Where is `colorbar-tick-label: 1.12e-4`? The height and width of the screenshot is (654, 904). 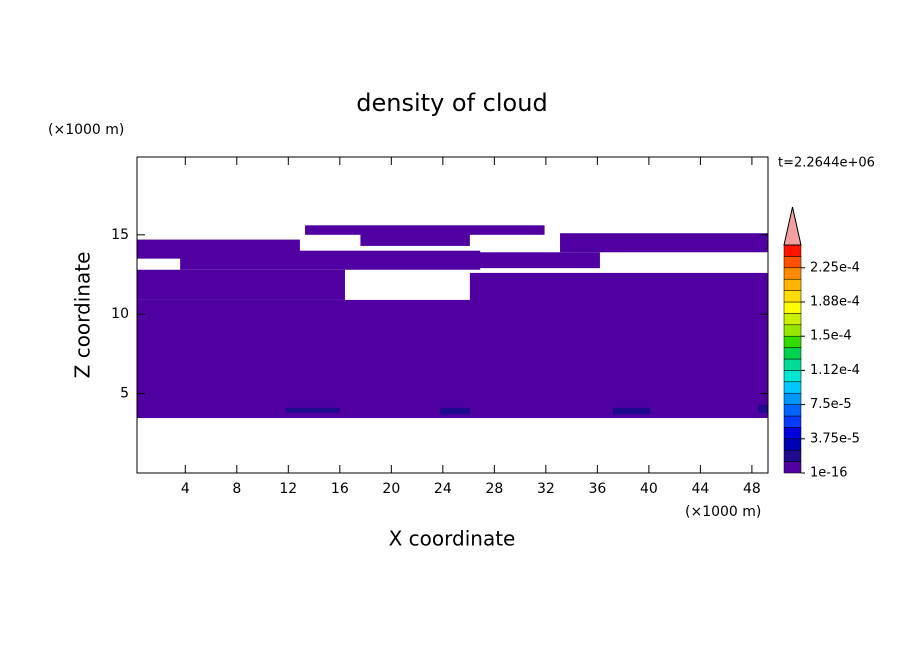 colorbar-tick-label: 1.12e-4 is located at coordinates (835, 370).